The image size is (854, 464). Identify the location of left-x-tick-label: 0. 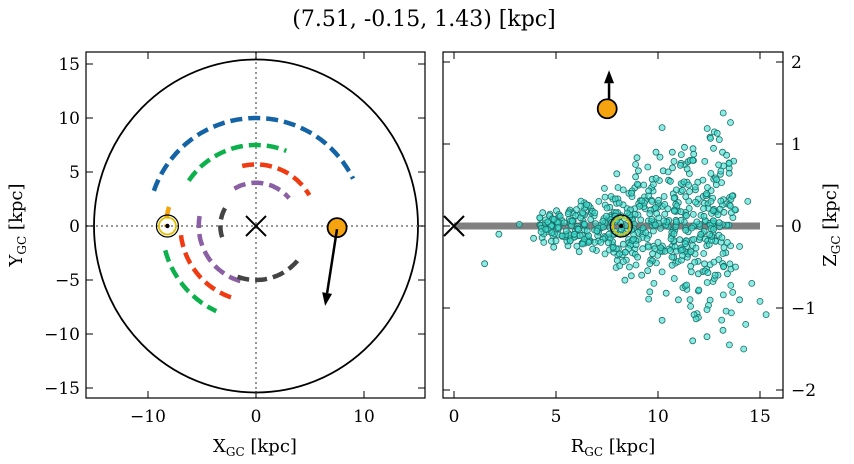
(256, 417).